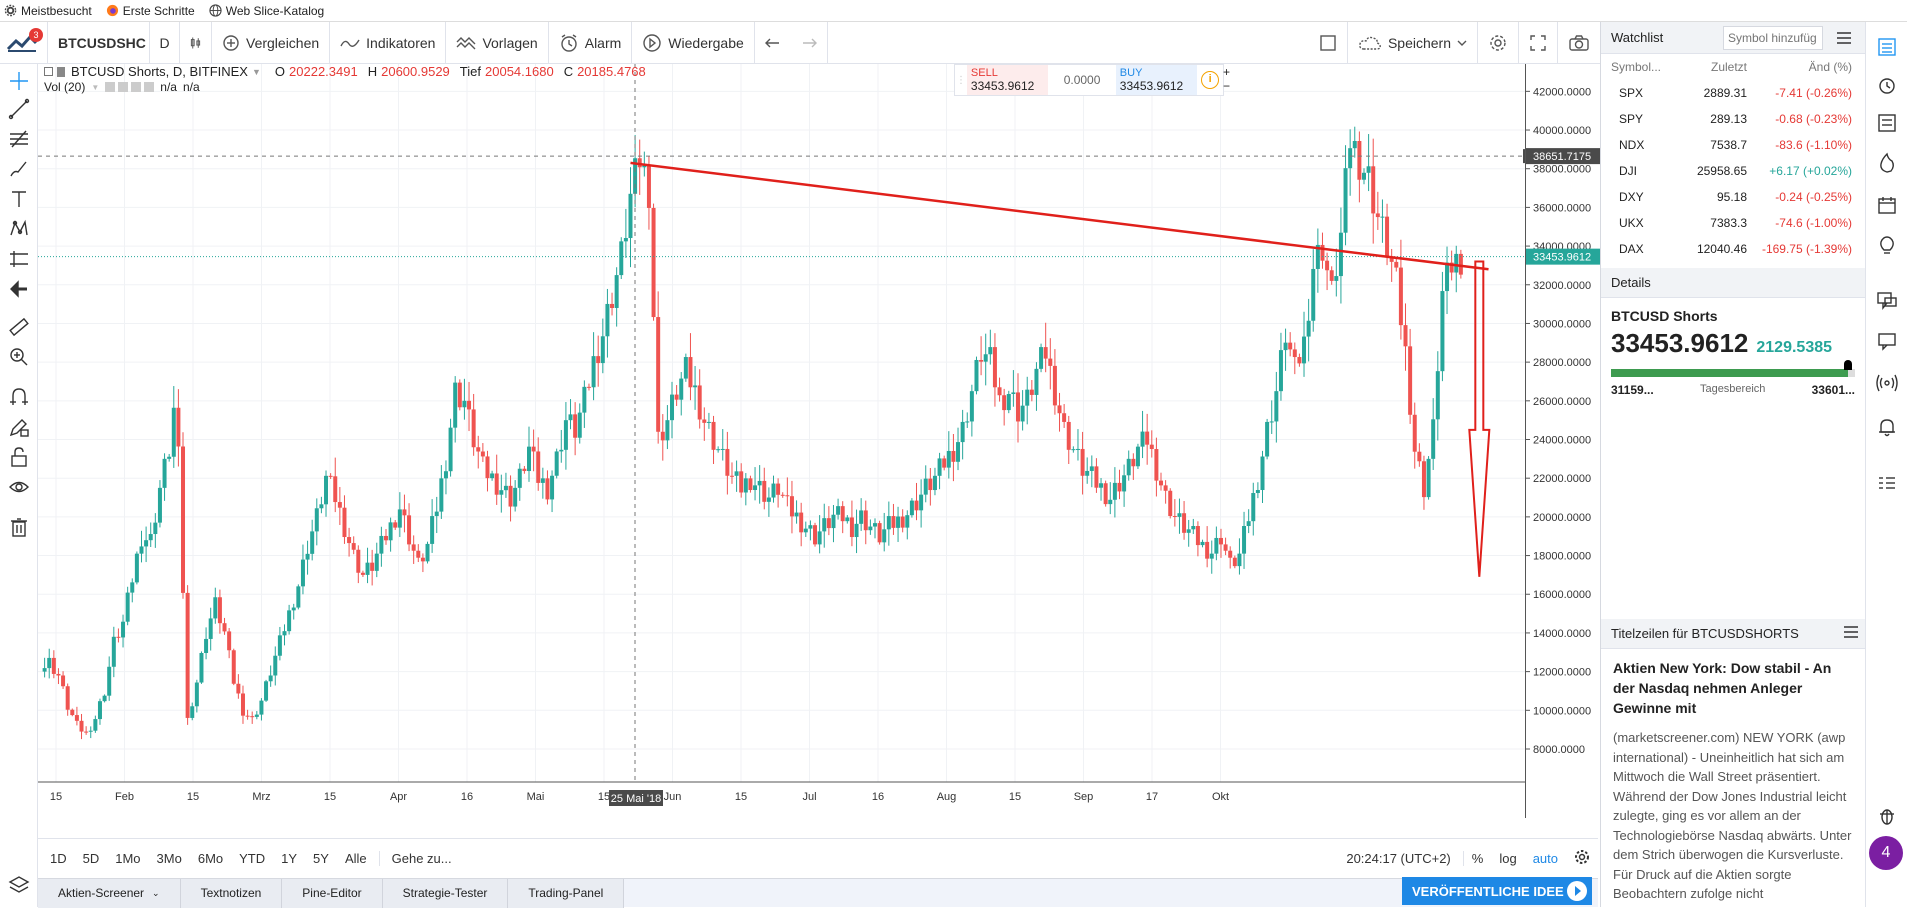 The height and width of the screenshot is (908, 1907). Describe the element at coordinates (130, 87) in the screenshot. I see `volume-settings-icons` at that location.